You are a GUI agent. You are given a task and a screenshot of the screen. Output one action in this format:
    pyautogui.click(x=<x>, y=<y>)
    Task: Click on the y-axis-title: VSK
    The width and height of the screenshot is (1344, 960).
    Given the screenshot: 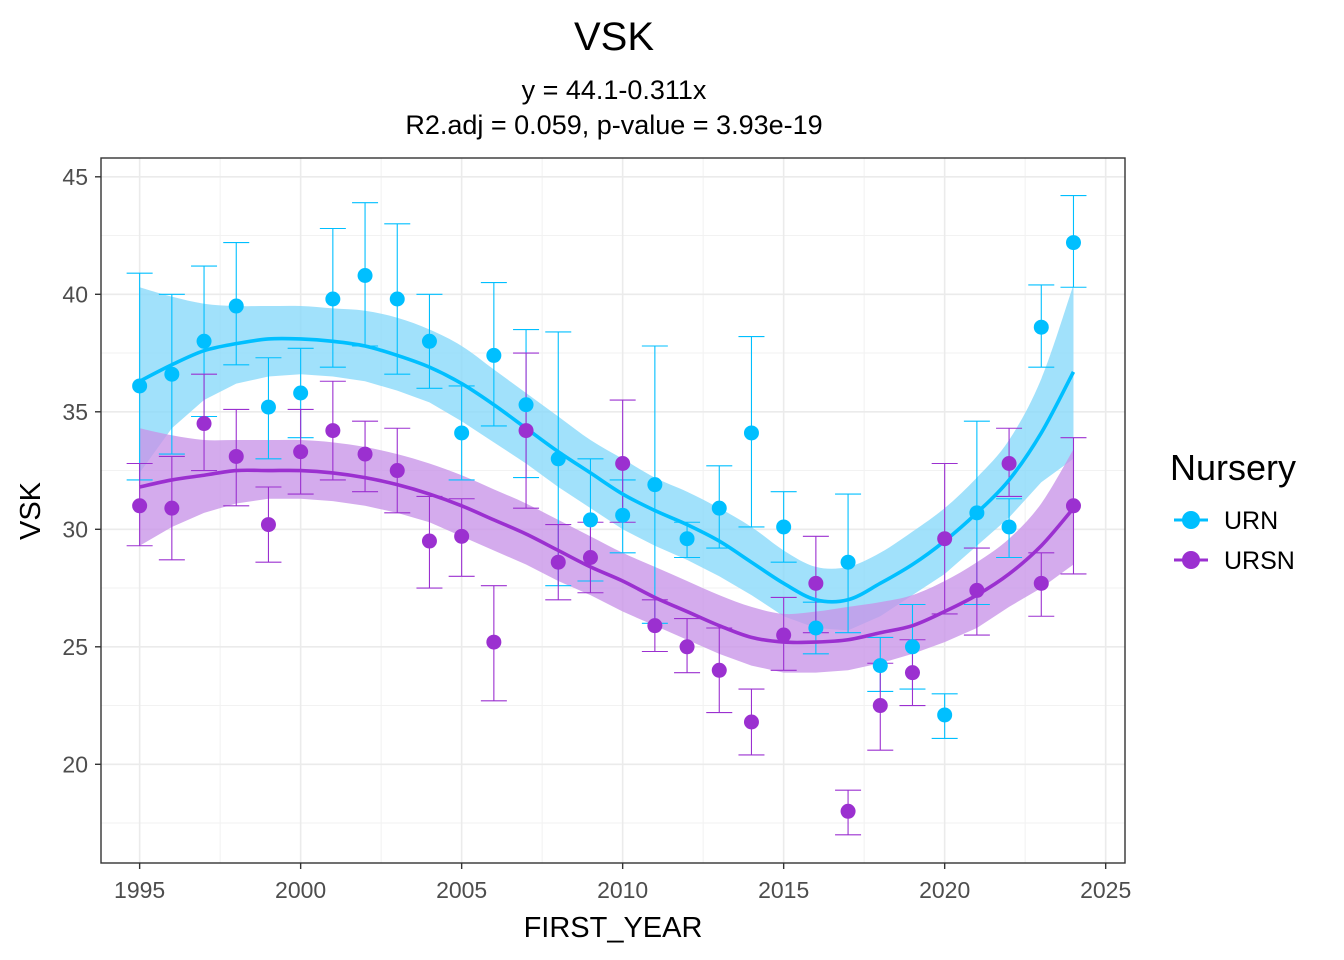 What is the action you would take?
    pyautogui.click(x=31, y=510)
    